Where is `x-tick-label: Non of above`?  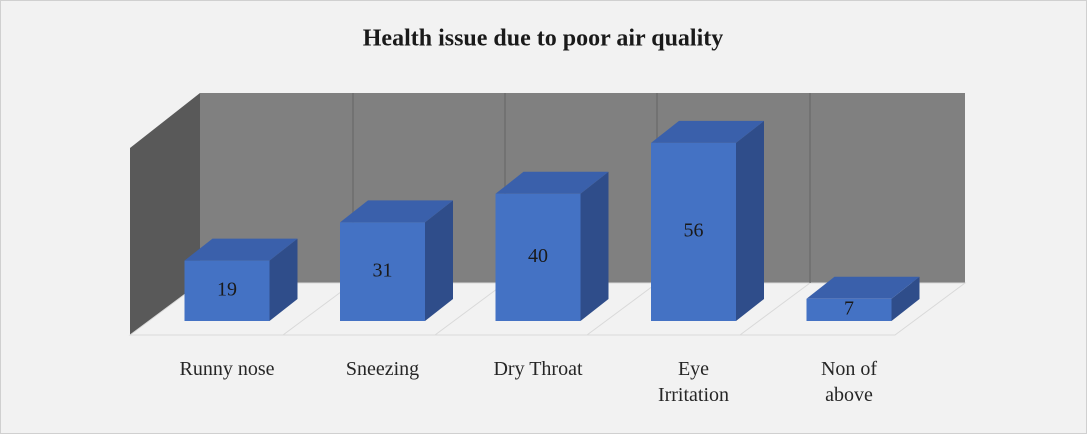 x-tick-label: Non of above is located at coordinates (849, 382).